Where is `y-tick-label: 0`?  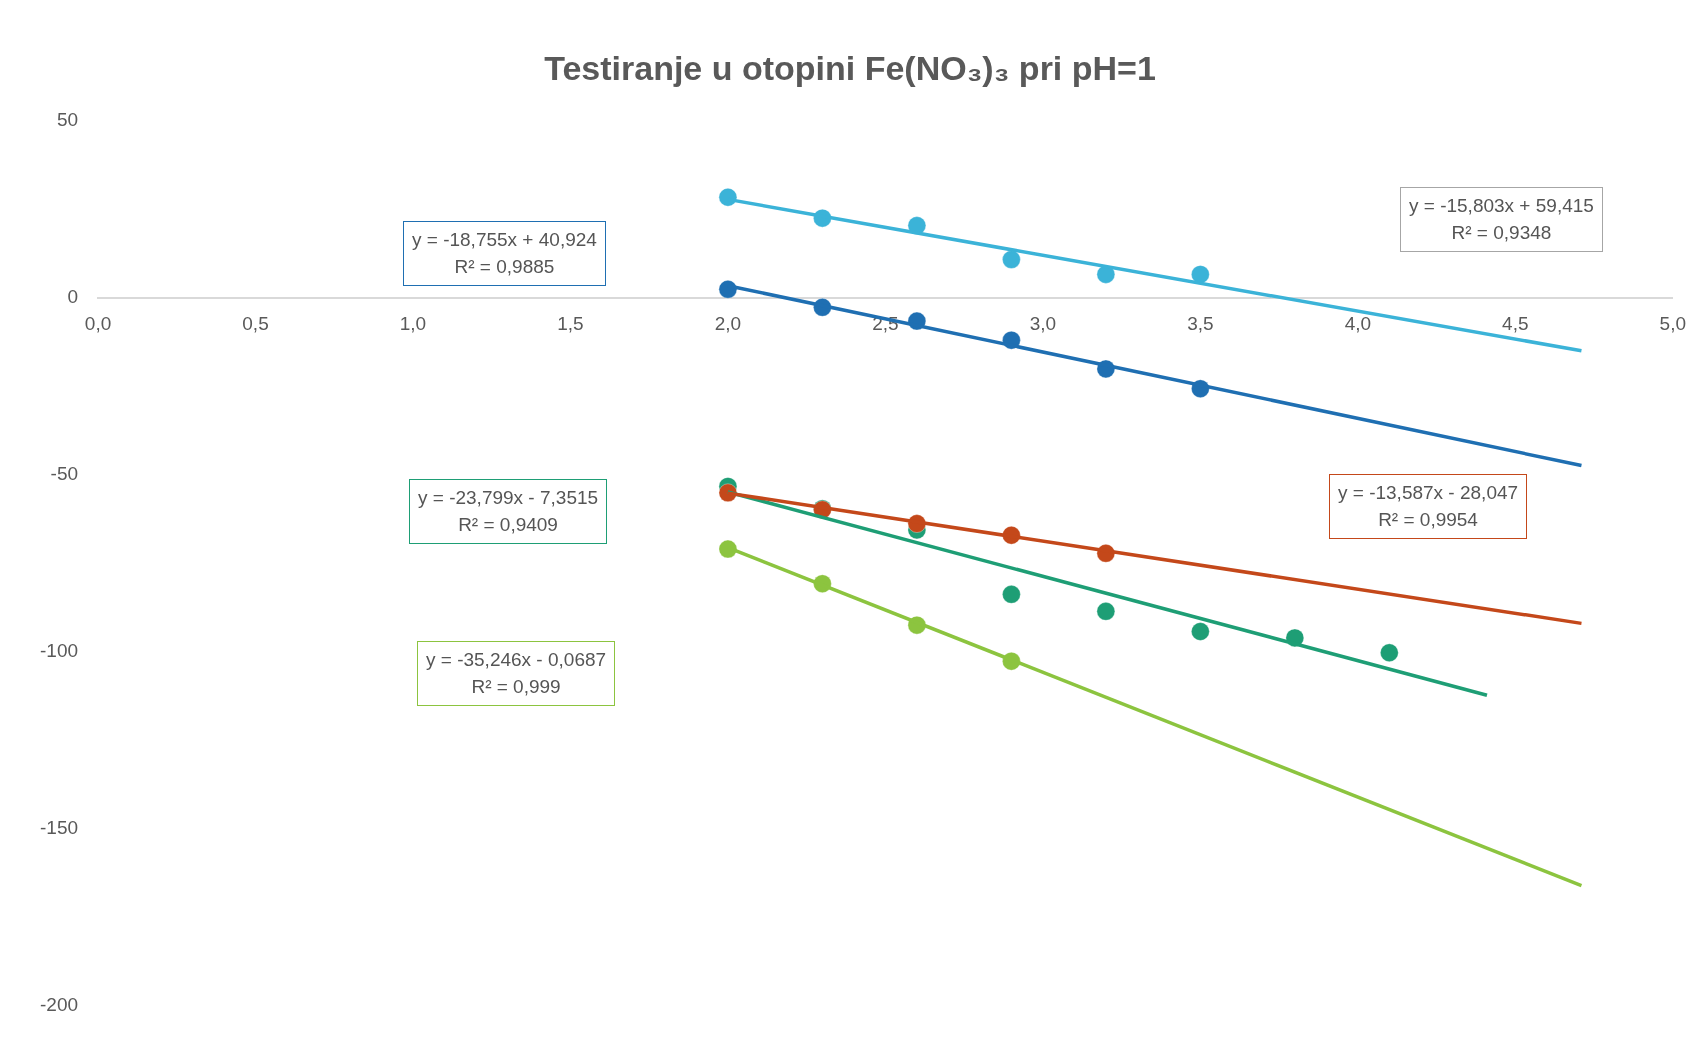
y-tick-label: 0 is located at coordinates (73, 296).